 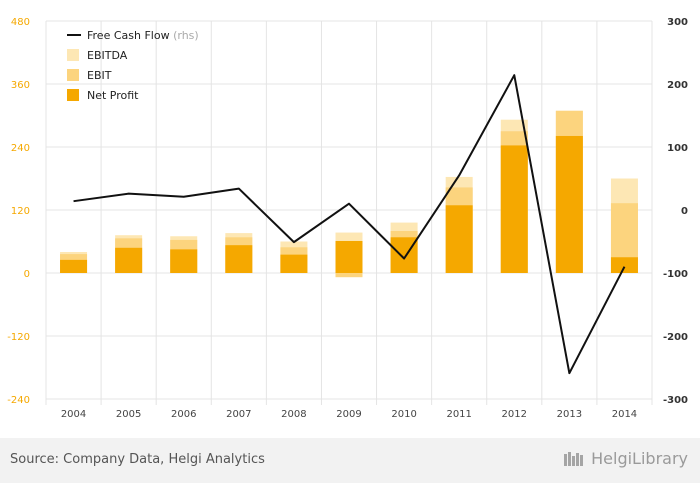 I want to click on brand-name: HelgiLibrary, so click(x=639, y=458).